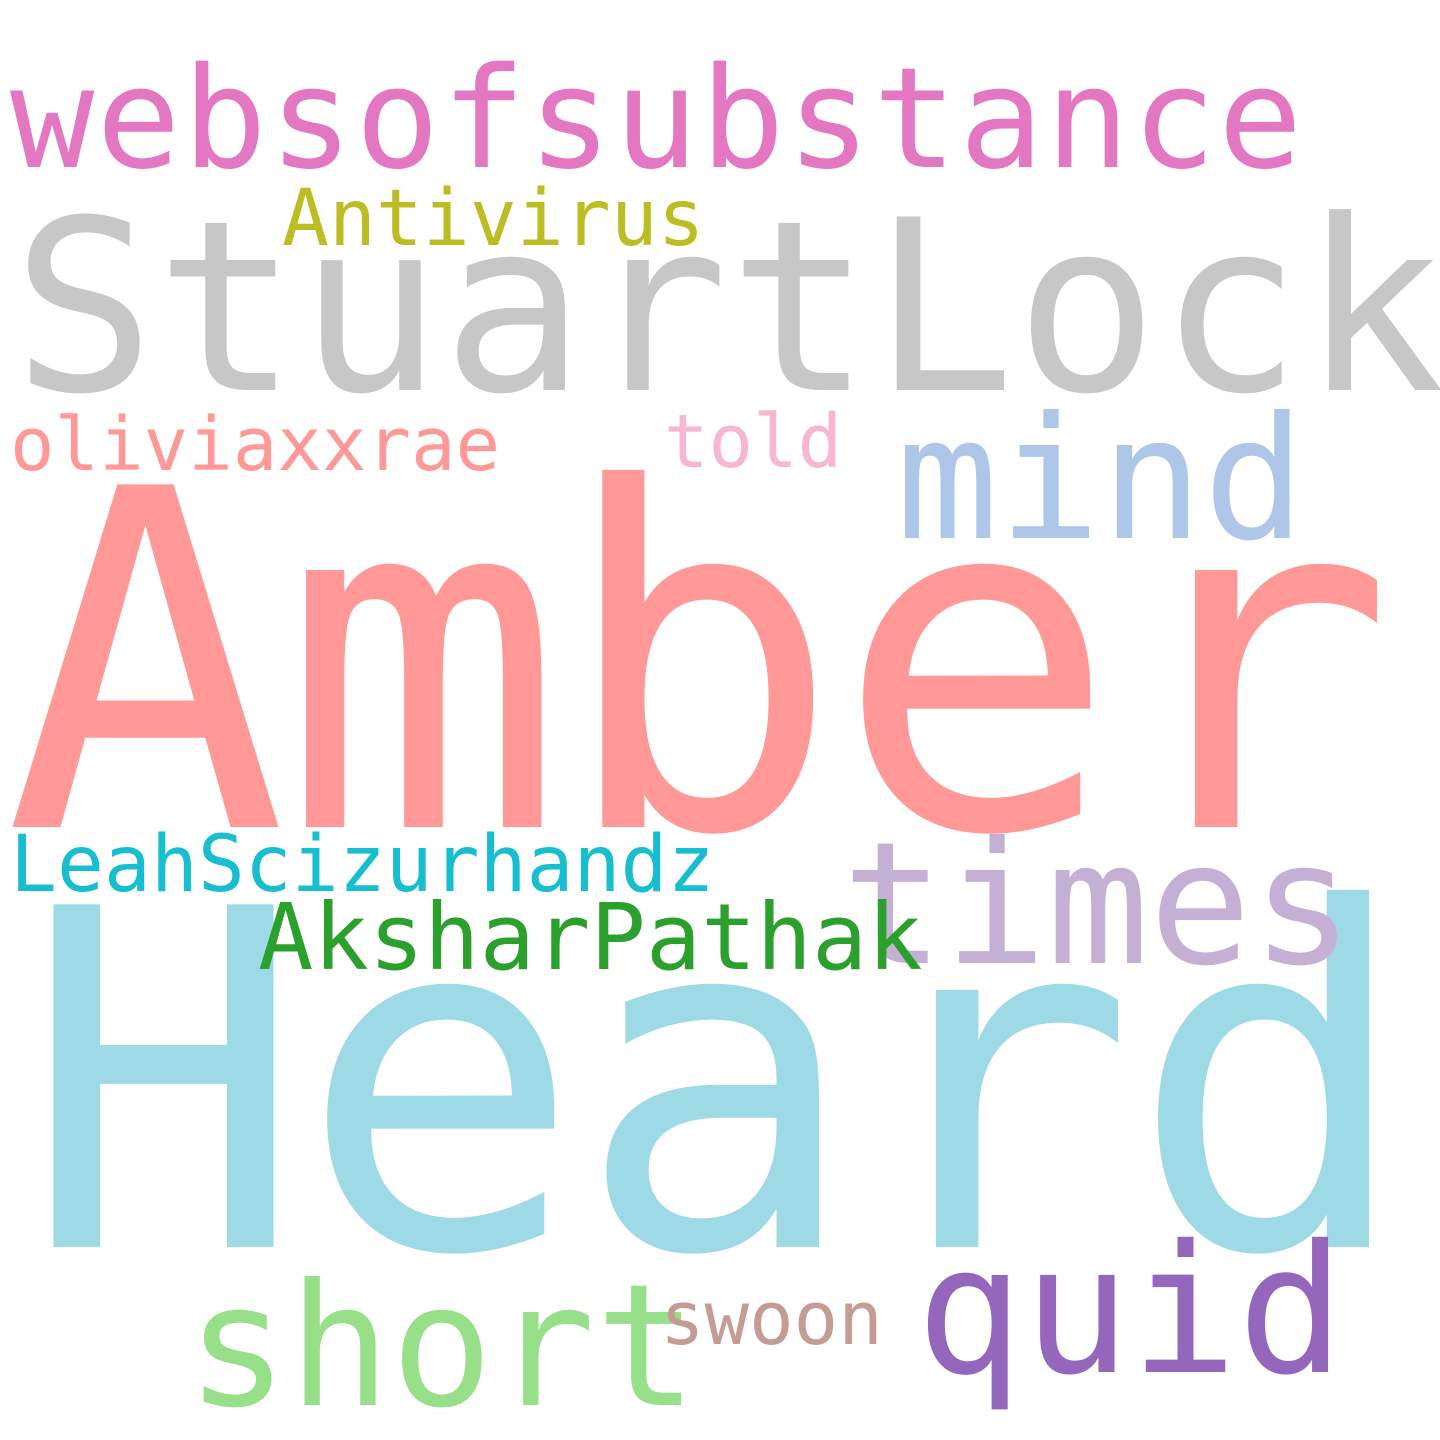 This screenshot has height=1440, width=1440. What do you see at coordinates (1098, 905) in the screenshot?
I see `word-times: times` at bounding box center [1098, 905].